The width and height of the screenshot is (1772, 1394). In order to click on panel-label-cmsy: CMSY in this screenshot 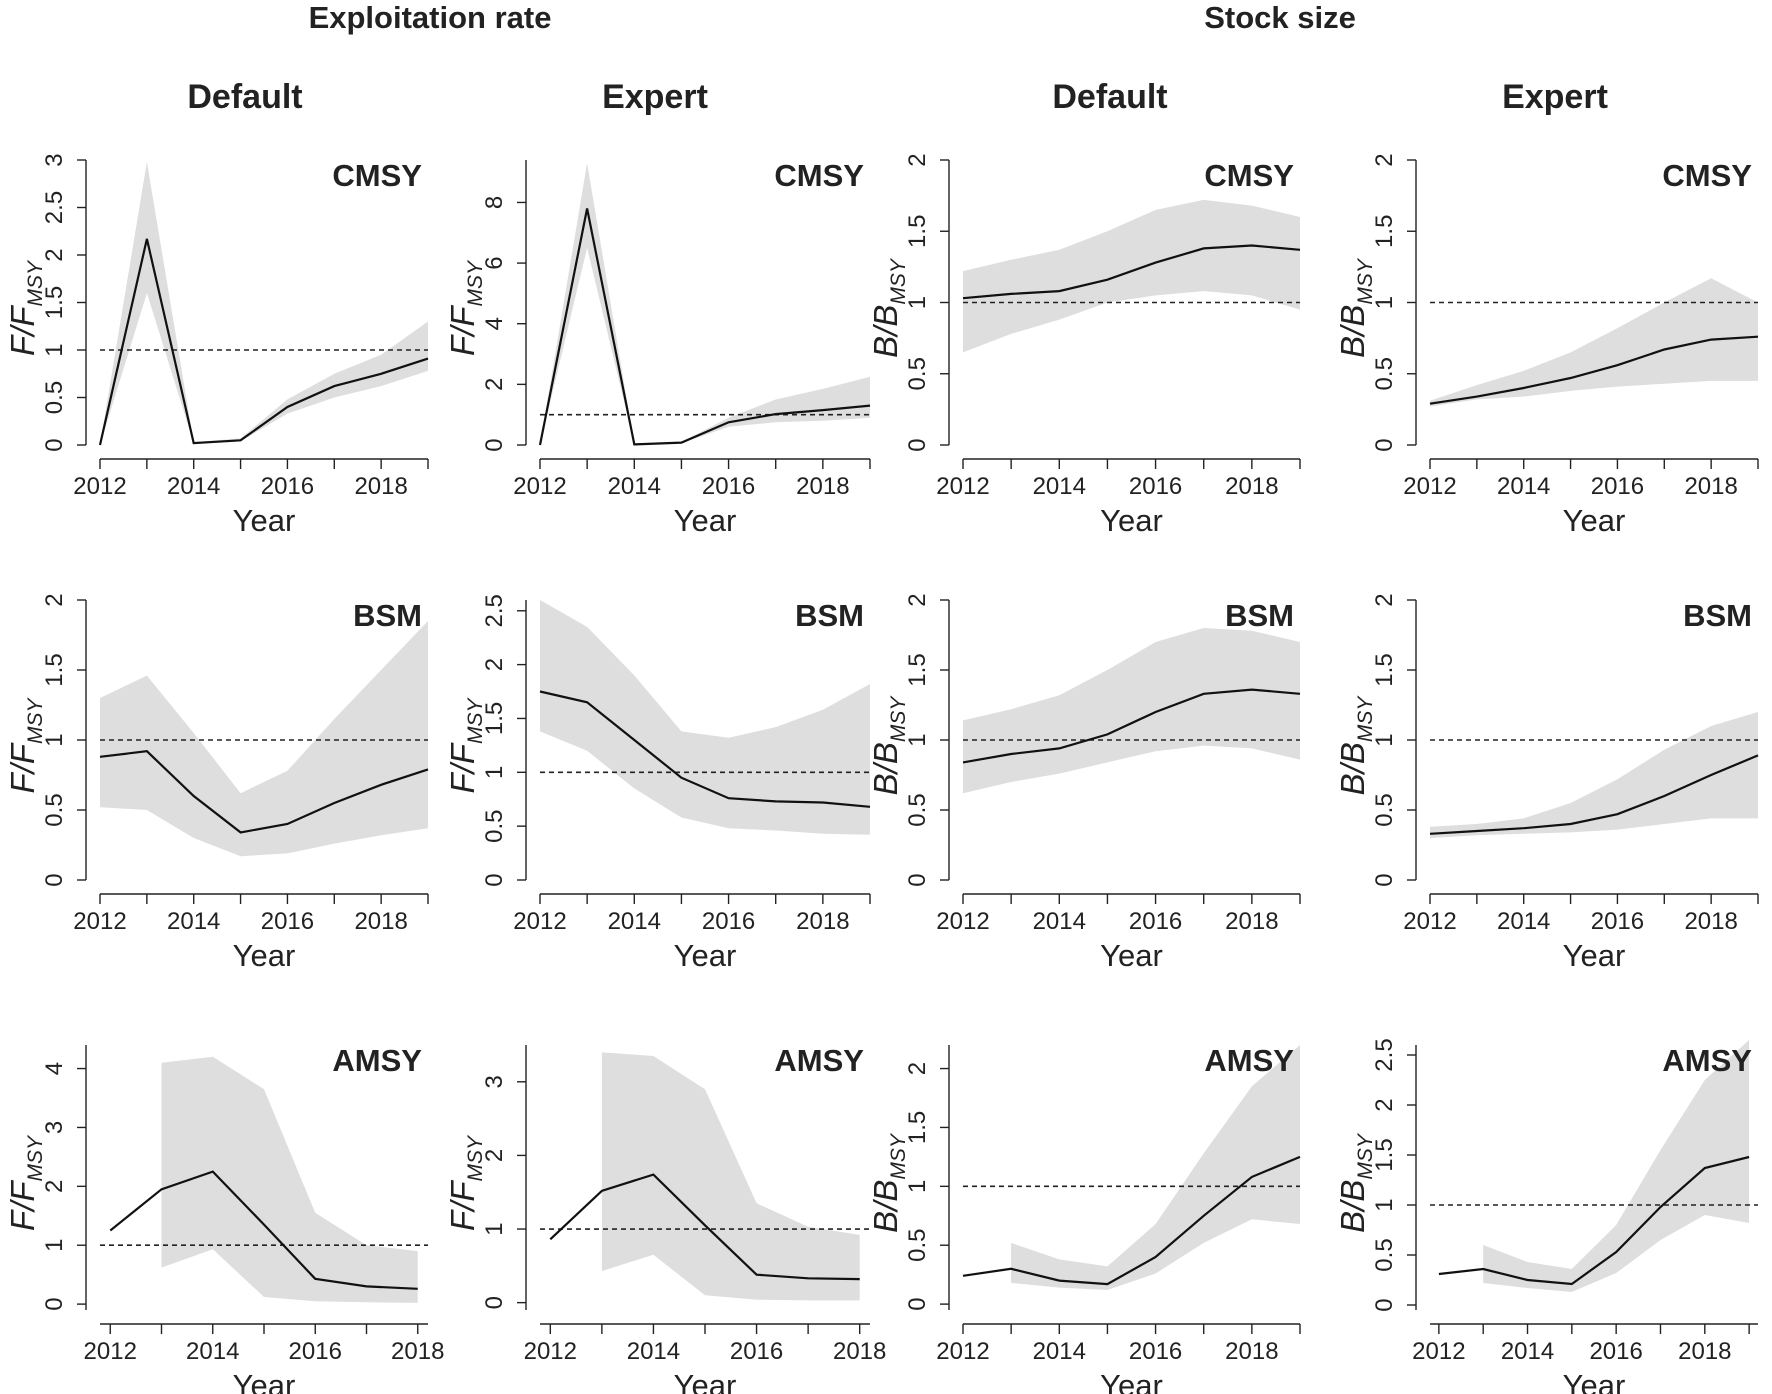, I will do `click(819, 175)`.